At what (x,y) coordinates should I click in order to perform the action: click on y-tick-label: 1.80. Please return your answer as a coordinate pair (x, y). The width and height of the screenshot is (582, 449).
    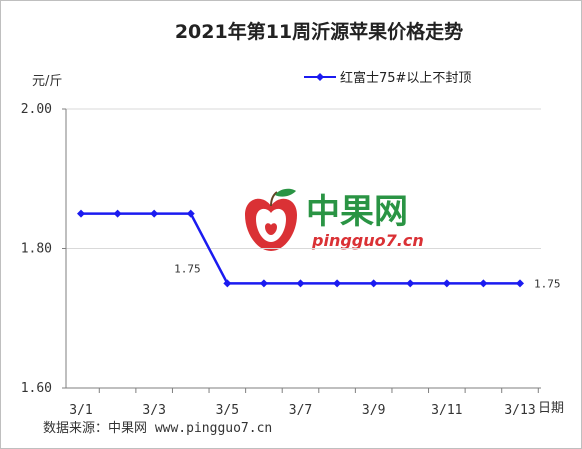
    Looking at the image, I should click on (36, 249).